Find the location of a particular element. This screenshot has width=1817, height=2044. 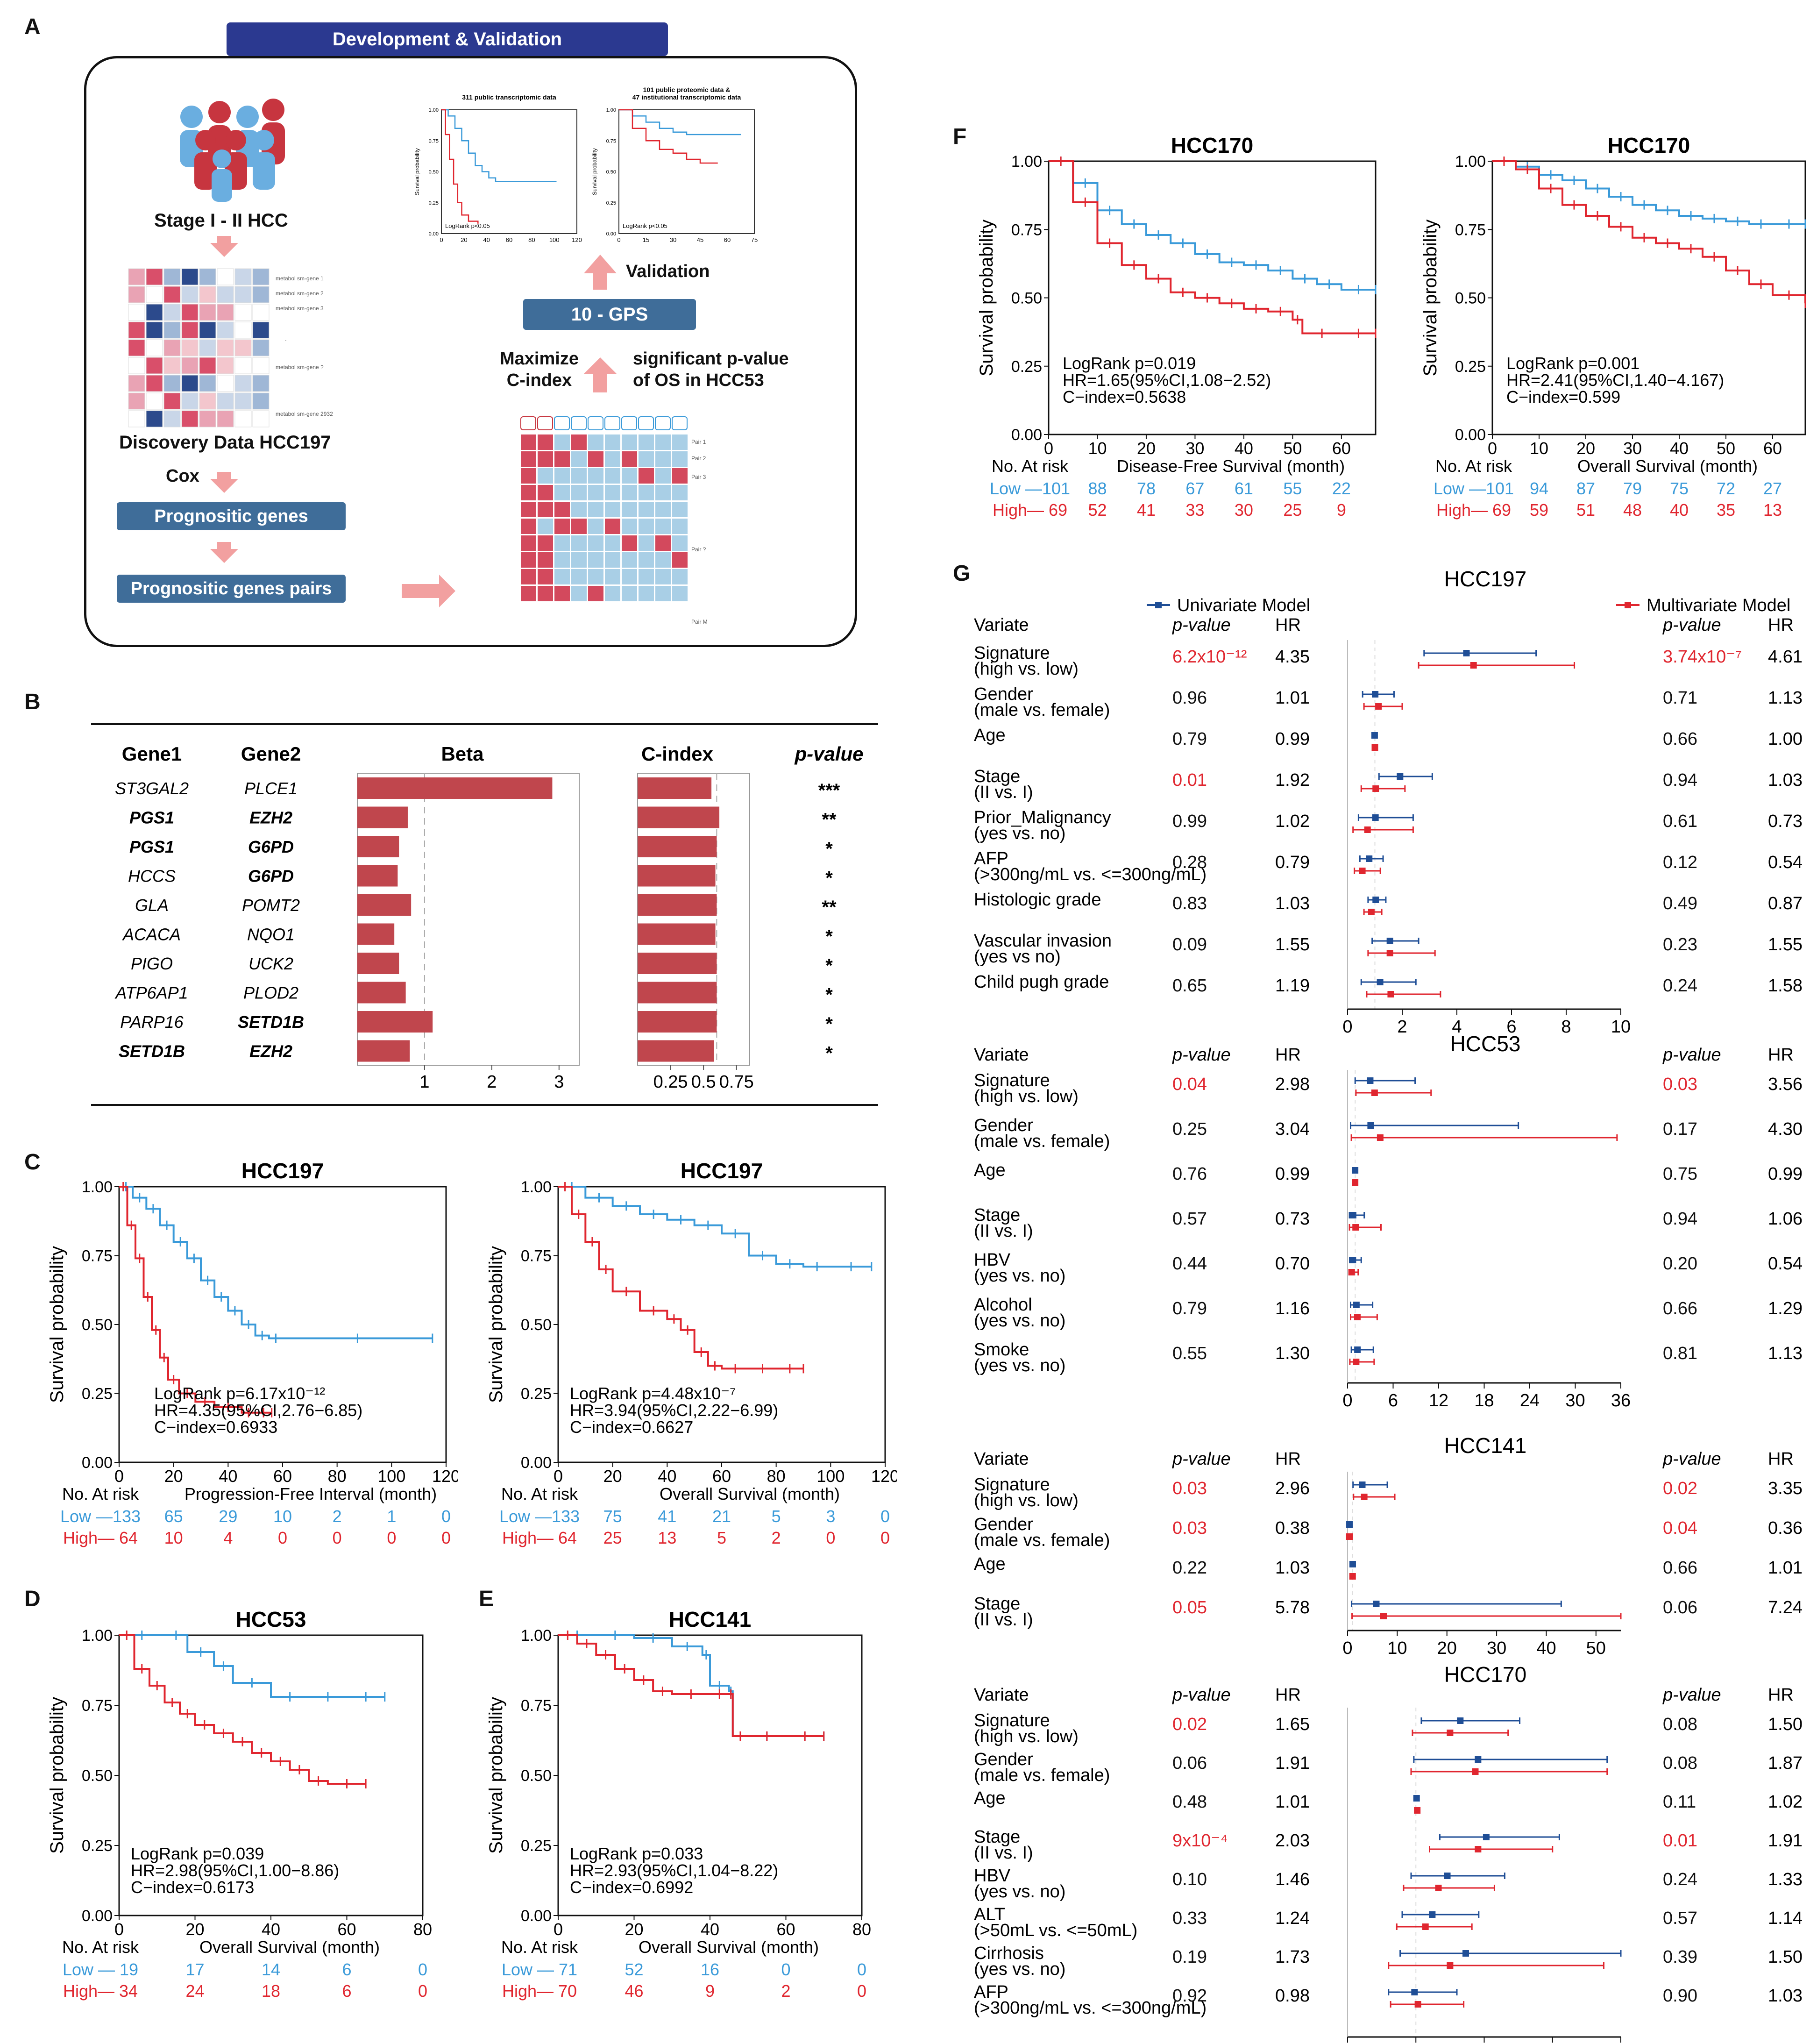

forest-variate-sub: (high vs. low) is located at coordinates (1026, 1500).